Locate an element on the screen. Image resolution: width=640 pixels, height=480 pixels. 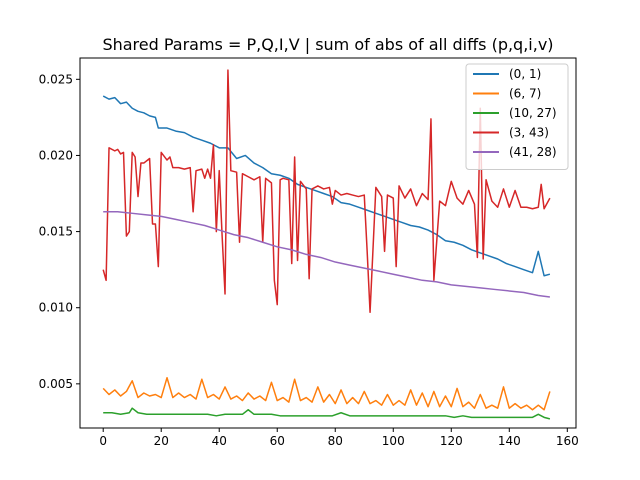
y-tick-label: 0.010 is located at coordinates (56, 308).